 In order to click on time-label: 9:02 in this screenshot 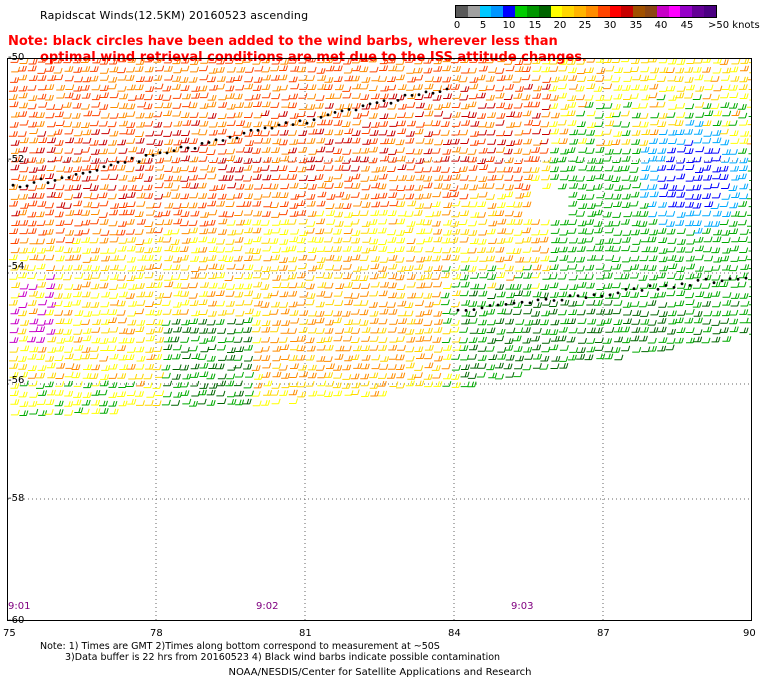, I will do `click(267, 606)`.